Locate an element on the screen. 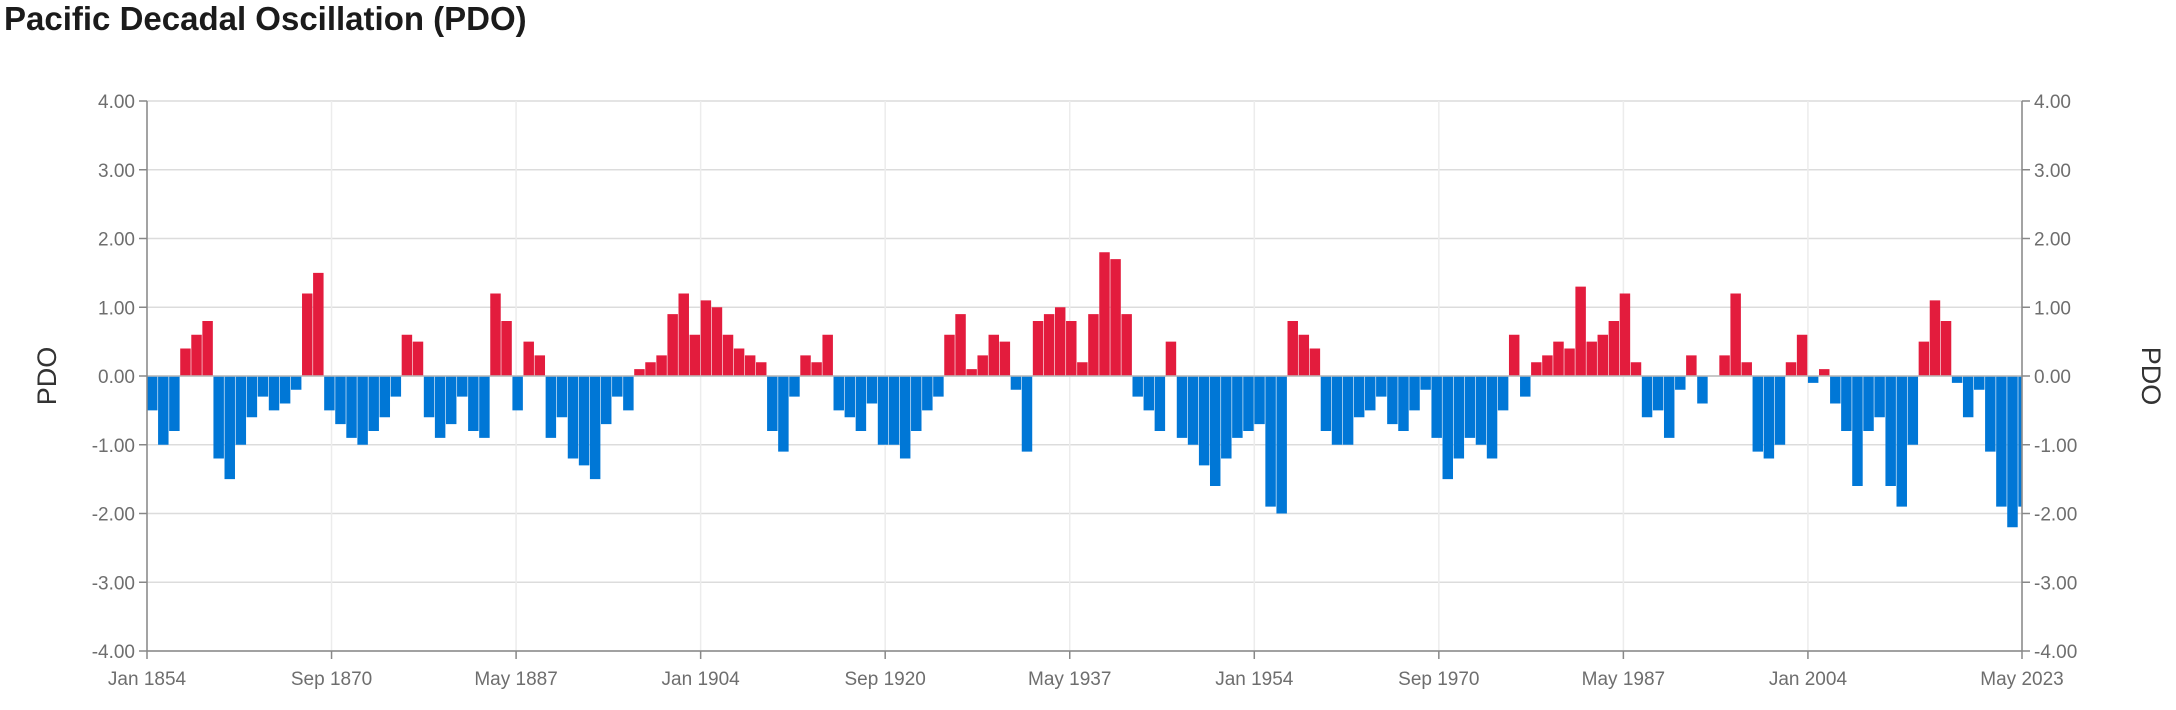 This screenshot has height=710, width=2176. bar-1915 is located at coordinates (827, 355).